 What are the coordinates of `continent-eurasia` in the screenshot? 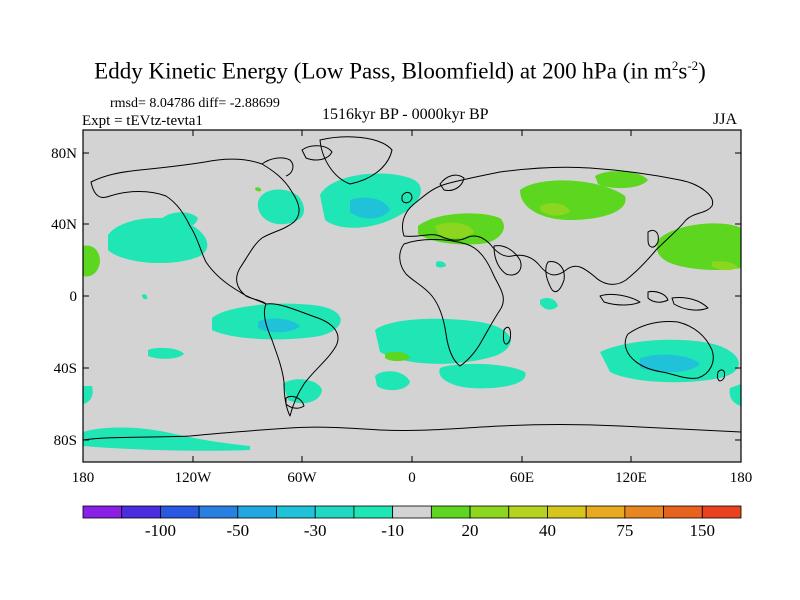 It's located at (557, 225).